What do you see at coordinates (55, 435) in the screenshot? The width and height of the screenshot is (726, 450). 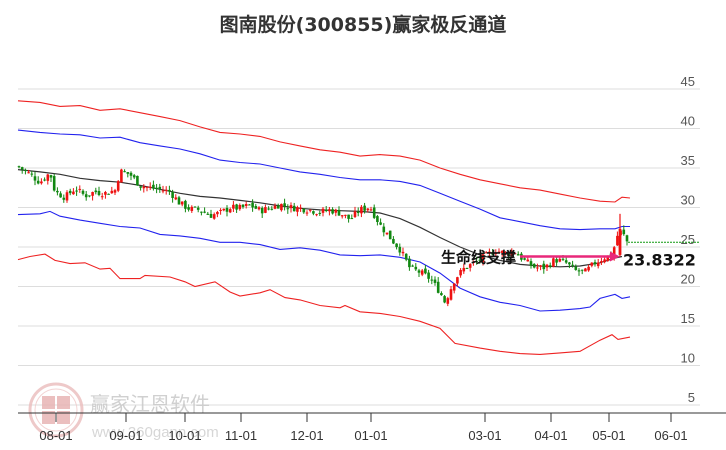 I see `x-tick-label: 08-01` at bounding box center [55, 435].